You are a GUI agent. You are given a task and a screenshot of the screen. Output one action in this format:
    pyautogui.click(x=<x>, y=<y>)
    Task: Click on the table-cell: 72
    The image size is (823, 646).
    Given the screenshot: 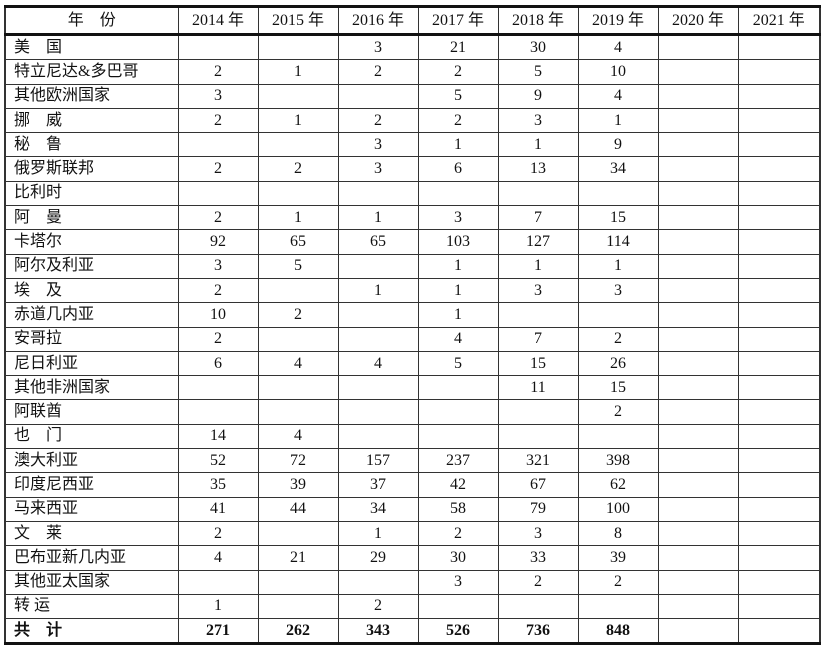 What is the action you would take?
    pyautogui.click(x=298, y=461)
    